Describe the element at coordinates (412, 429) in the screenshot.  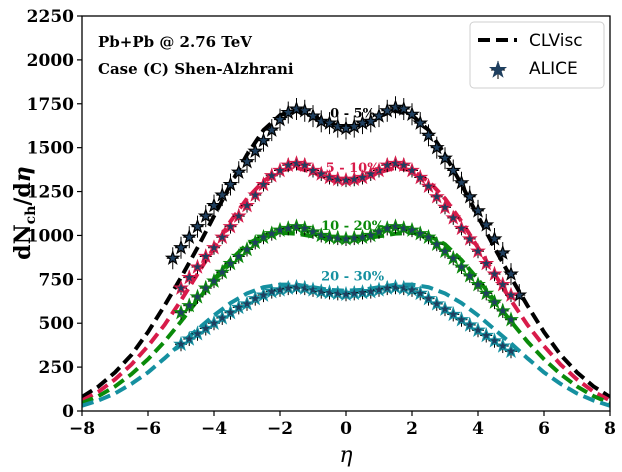
I see `x-tick-label: 2` at that location.